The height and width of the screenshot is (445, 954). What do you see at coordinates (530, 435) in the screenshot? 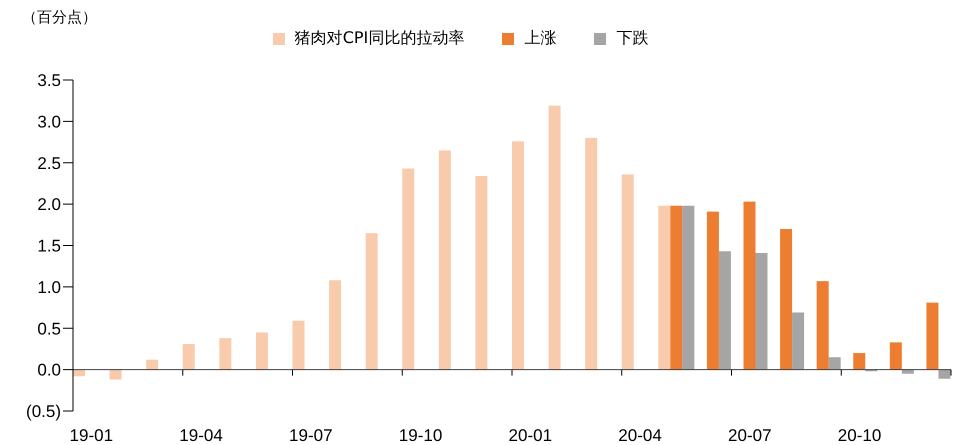
I see `x-tick-label: 20-01` at bounding box center [530, 435].